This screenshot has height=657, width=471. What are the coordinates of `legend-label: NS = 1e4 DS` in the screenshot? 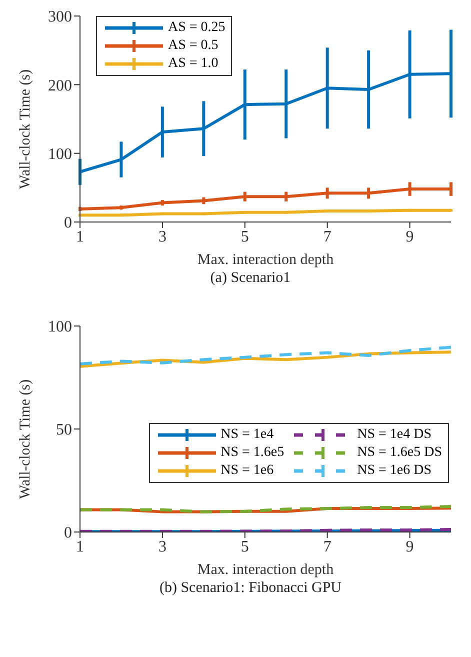 It's located at (394, 435).